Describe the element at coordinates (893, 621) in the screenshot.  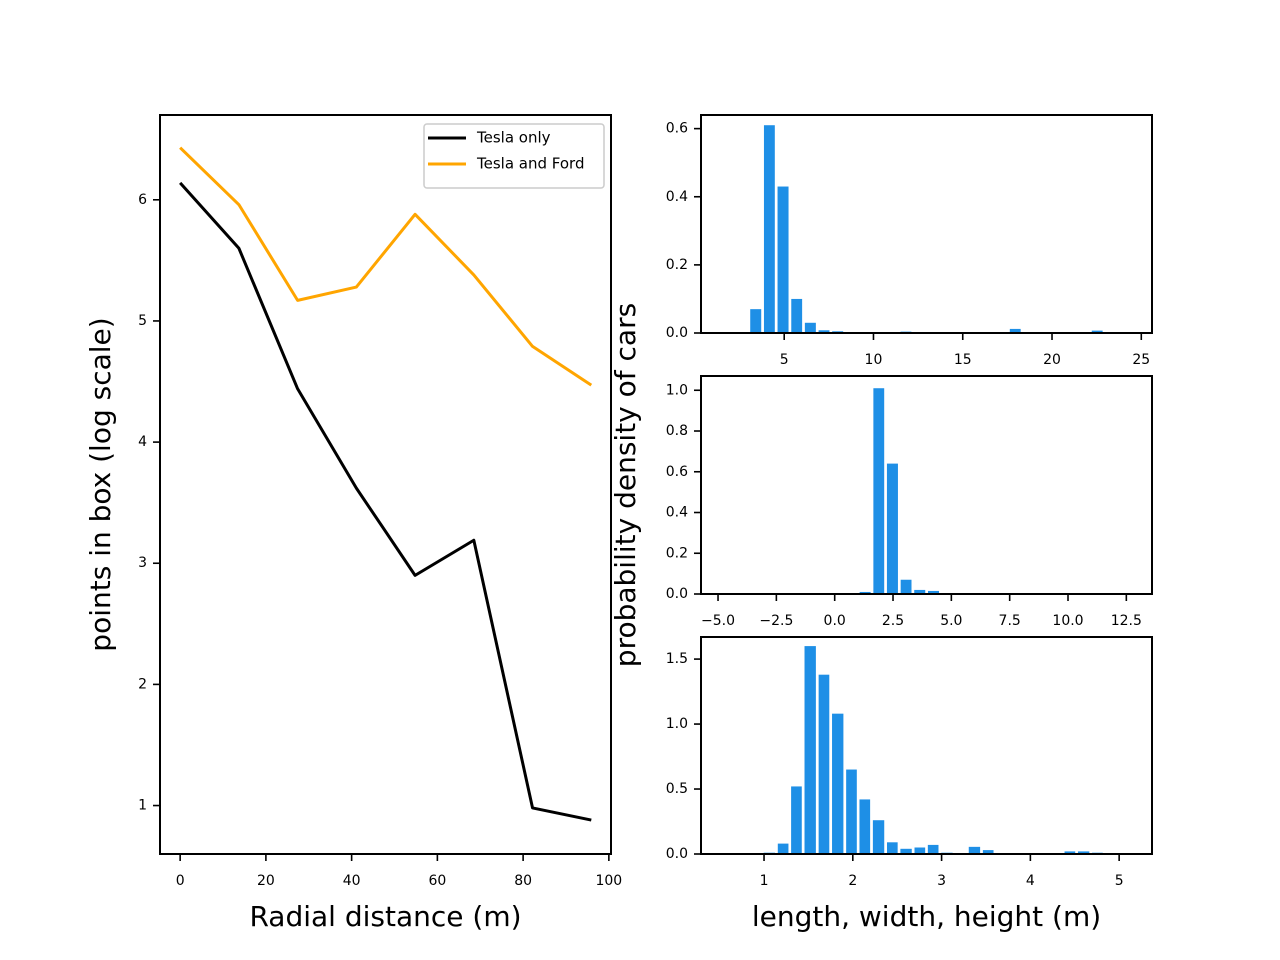
I see `x-tick-label: 2.5` at that location.